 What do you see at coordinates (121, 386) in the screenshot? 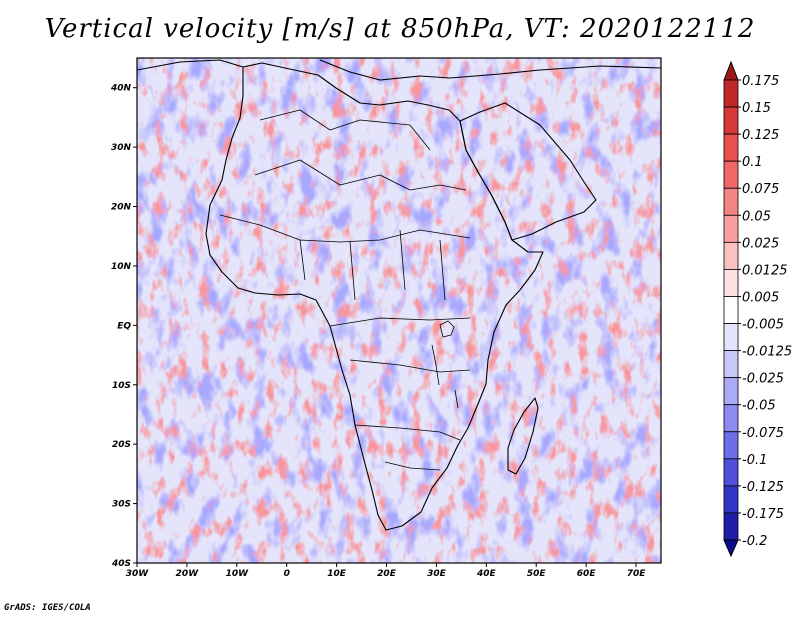
I see `lat-tick-label: 10S` at bounding box center [121, 386].